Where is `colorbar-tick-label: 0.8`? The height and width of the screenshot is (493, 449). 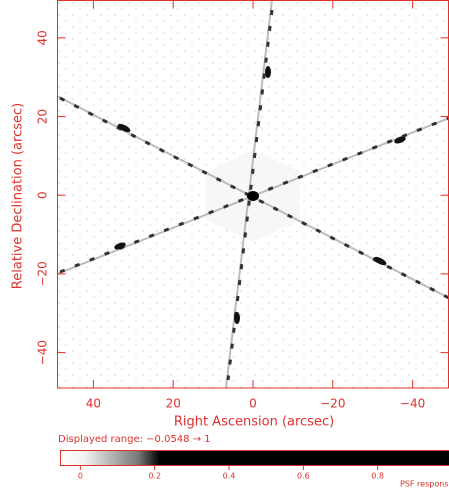 colorbar-tick-label: 0.8 is located at coordinates (377, 476).